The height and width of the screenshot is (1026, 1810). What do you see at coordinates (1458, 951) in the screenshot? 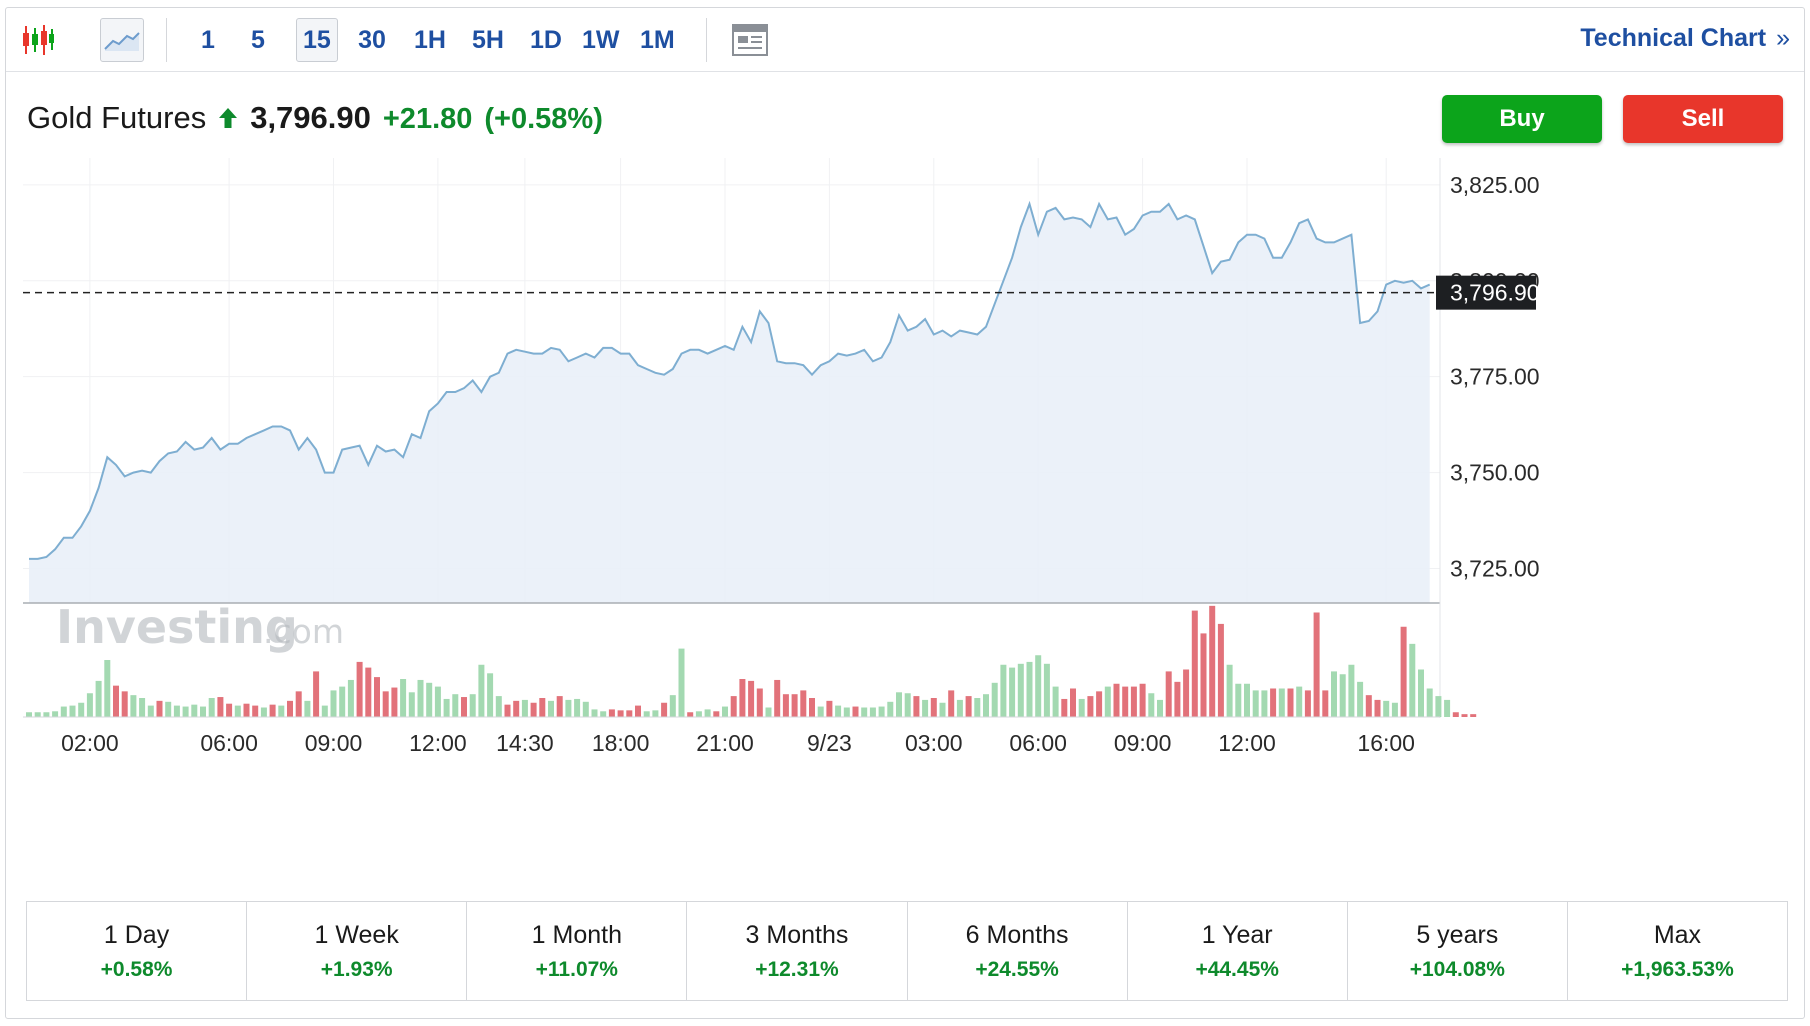
I see `period-5-years: 5 years +104.08%` at bounding box center [1458, 951].